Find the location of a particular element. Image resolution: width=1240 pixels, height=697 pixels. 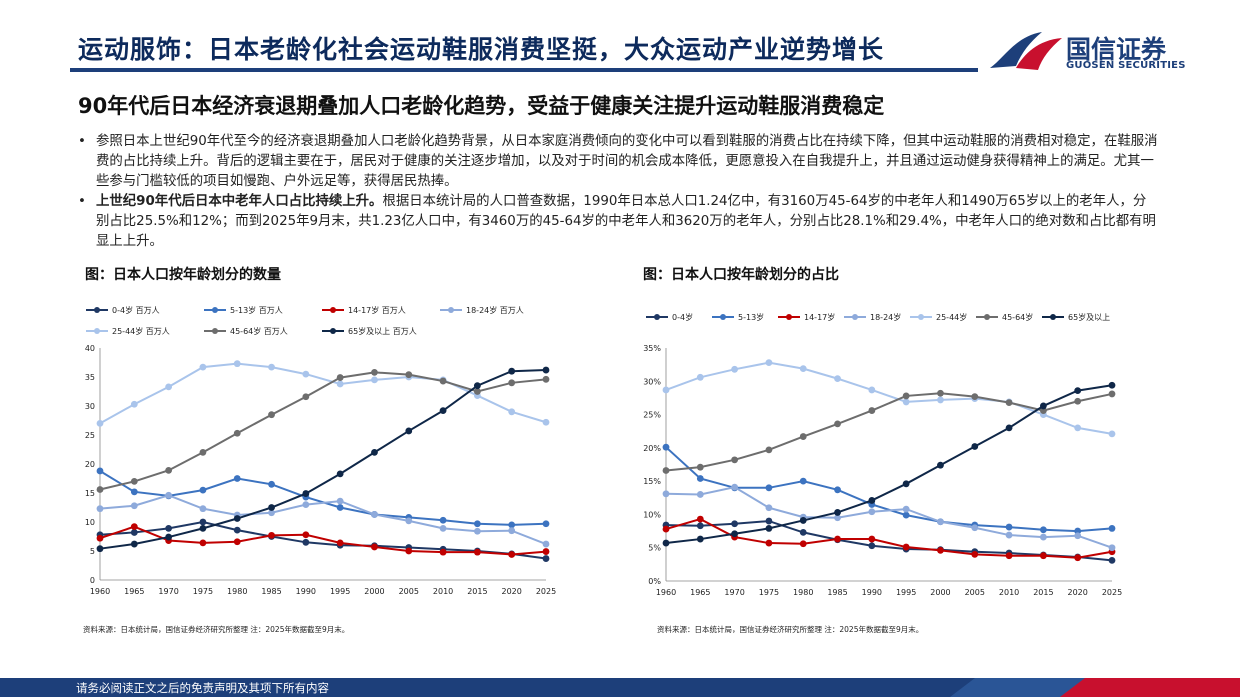

logo-english-name: GUOSEN SECURITIES is located at coordinates (1126, 65).